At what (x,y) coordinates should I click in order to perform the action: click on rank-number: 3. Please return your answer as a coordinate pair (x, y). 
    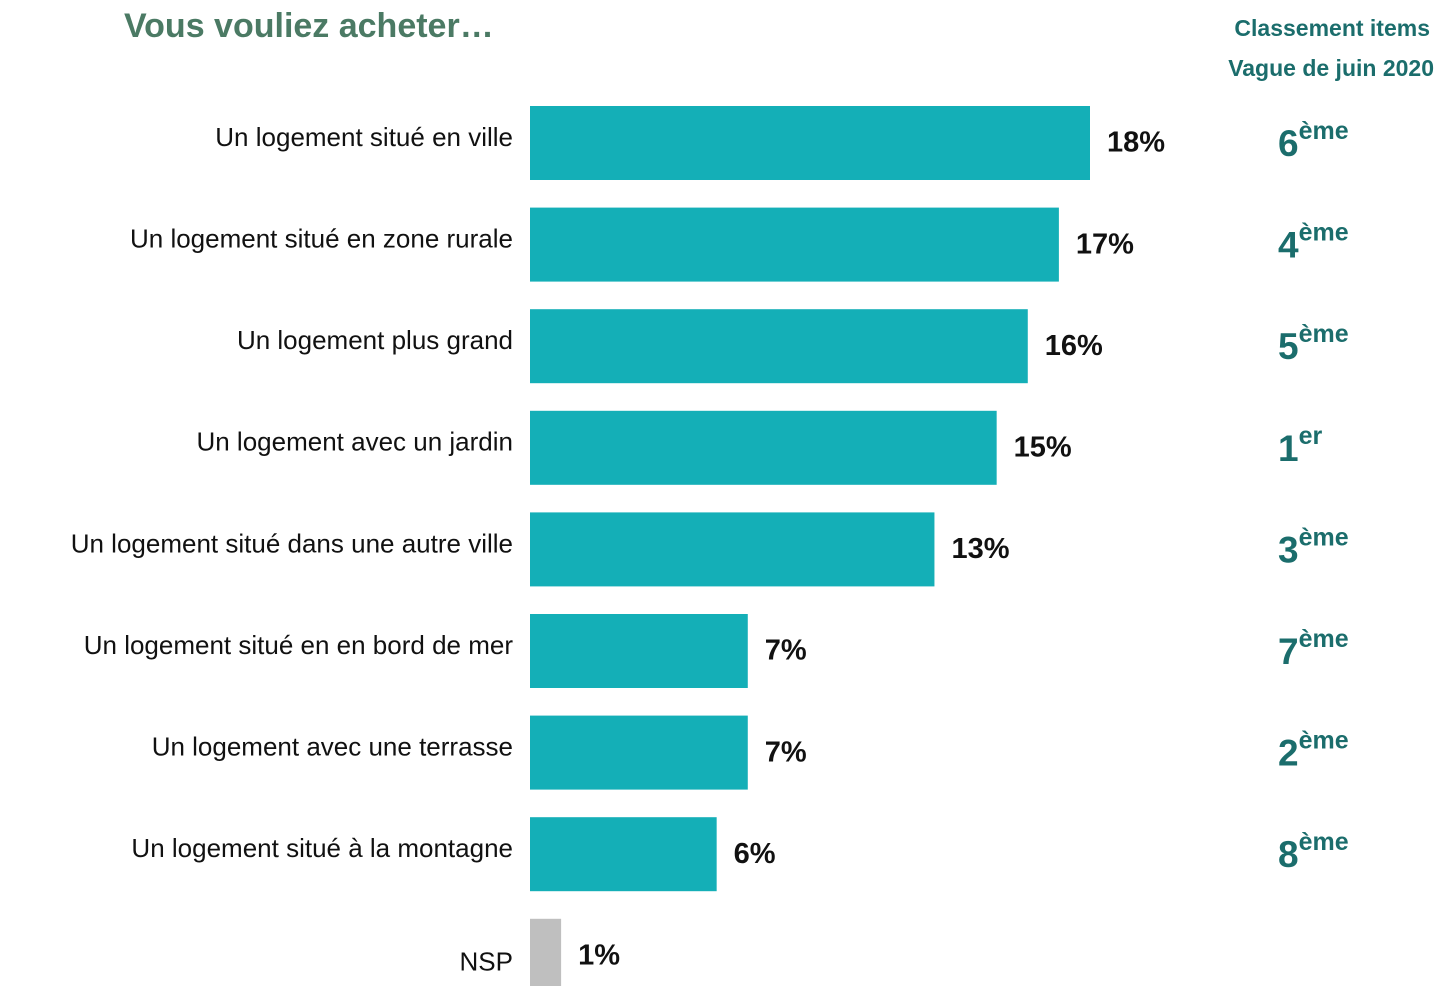
    Looking at the image, I should click on (1288, 549).